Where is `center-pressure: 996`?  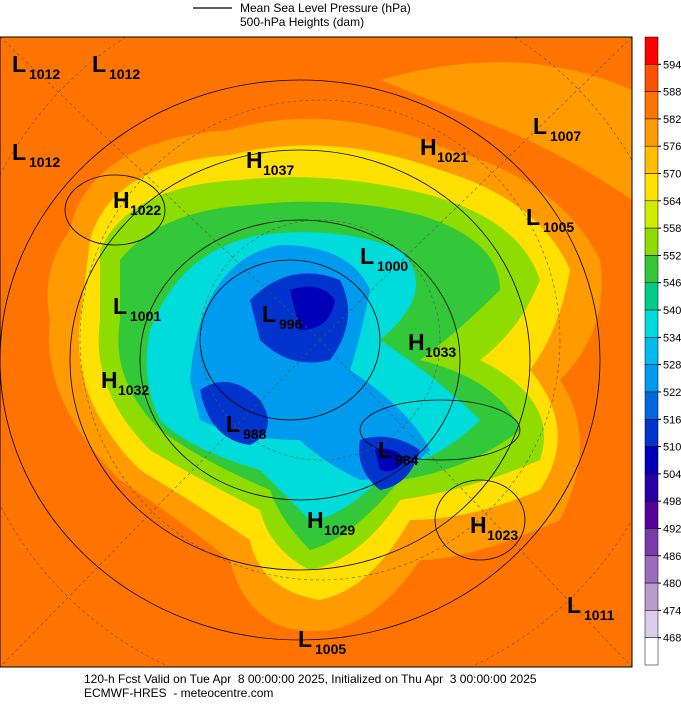
center-pressure: 996 is located at coordinates (291, 324).